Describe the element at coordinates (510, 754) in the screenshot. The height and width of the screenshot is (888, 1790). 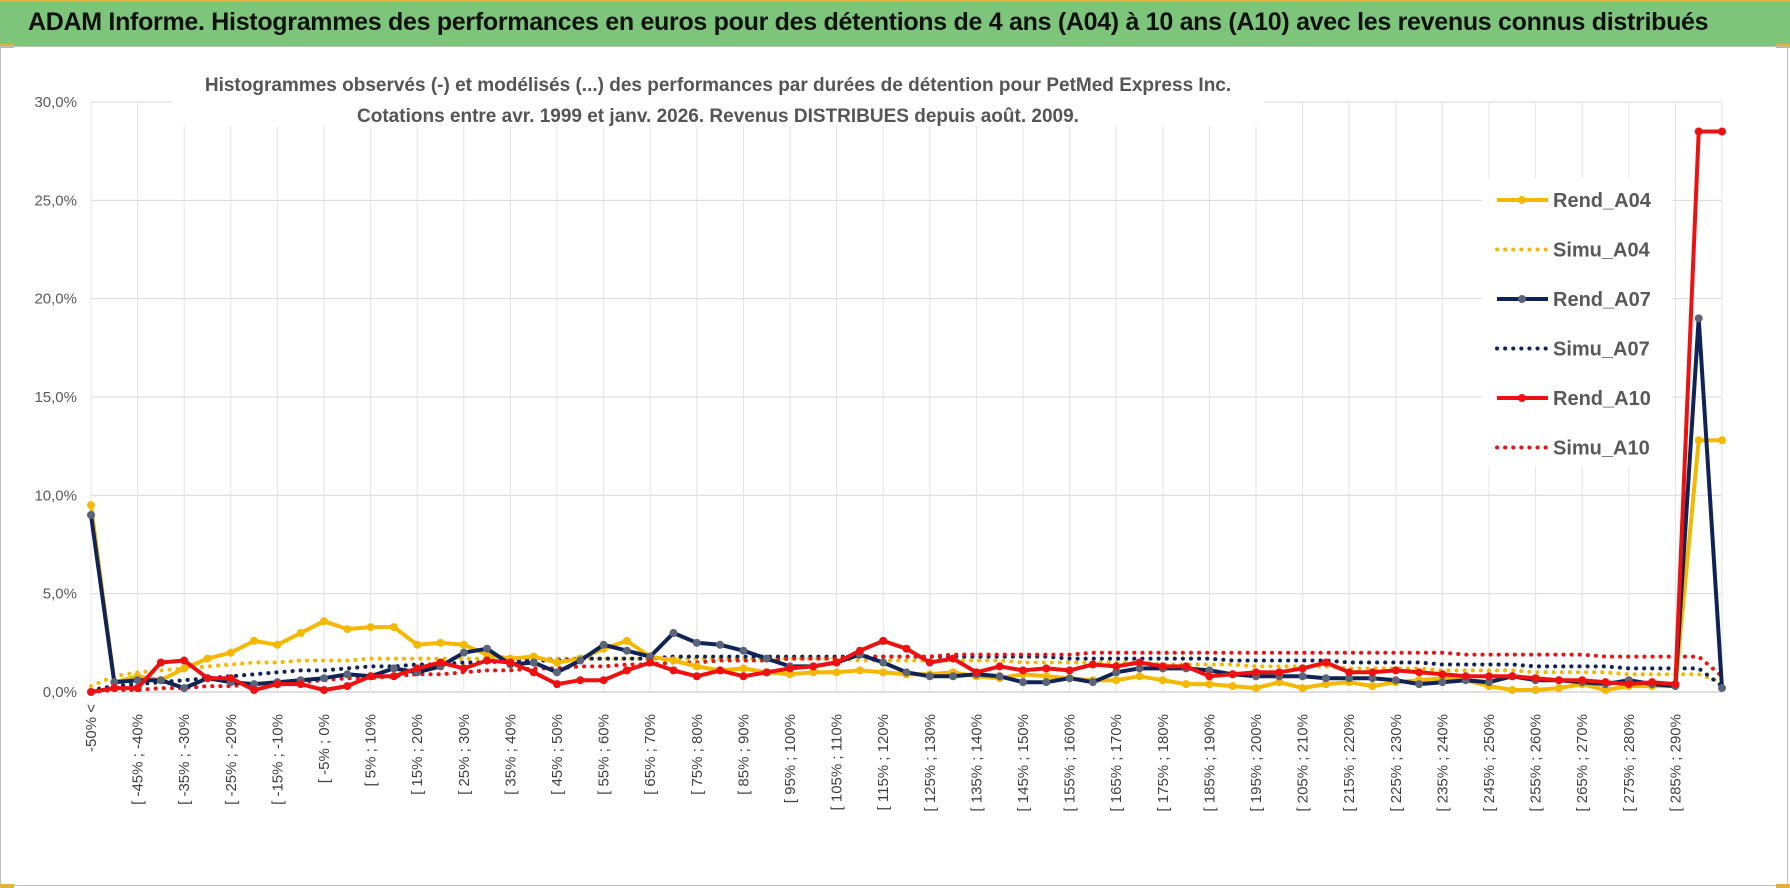
I see `x-tick-label: [ 35% ; 40%` at that location.